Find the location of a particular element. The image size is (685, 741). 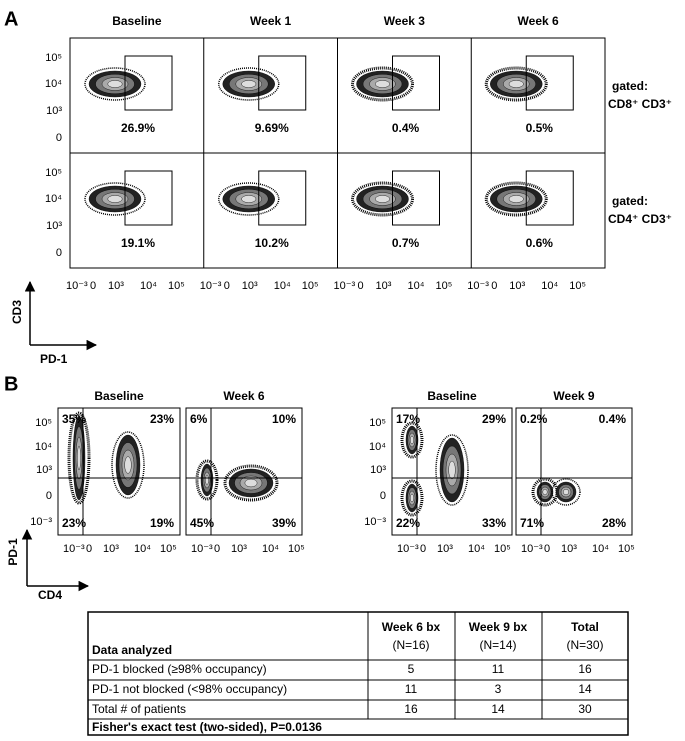

quadrant-percentage: 35% is located at coordinates (74, 419).